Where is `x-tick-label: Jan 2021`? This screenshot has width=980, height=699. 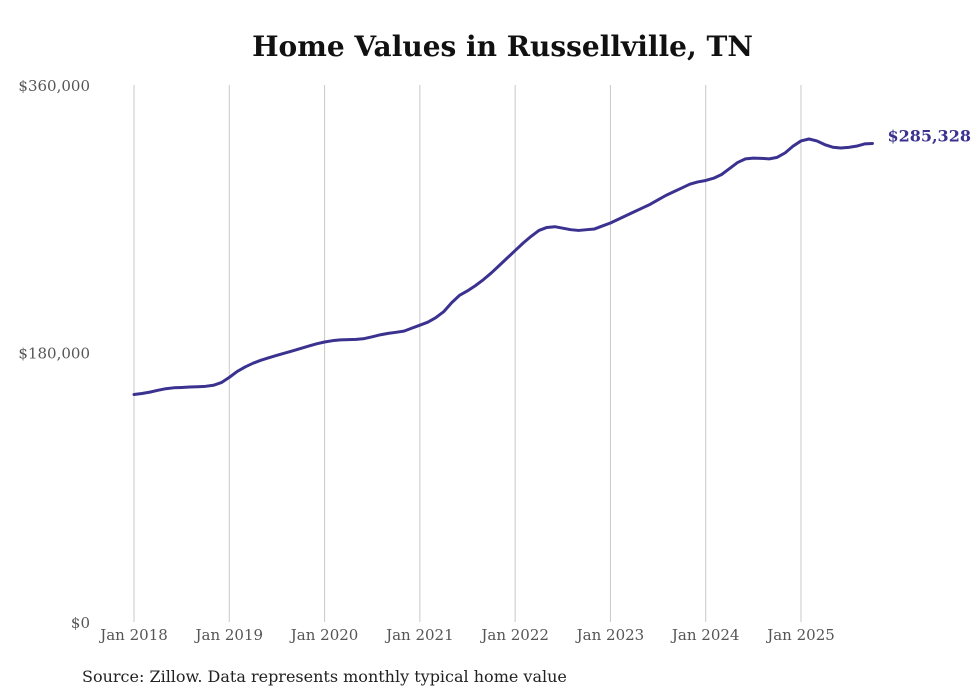
x-tick-label: Jan 2021 is located at coordinates (419, 635).